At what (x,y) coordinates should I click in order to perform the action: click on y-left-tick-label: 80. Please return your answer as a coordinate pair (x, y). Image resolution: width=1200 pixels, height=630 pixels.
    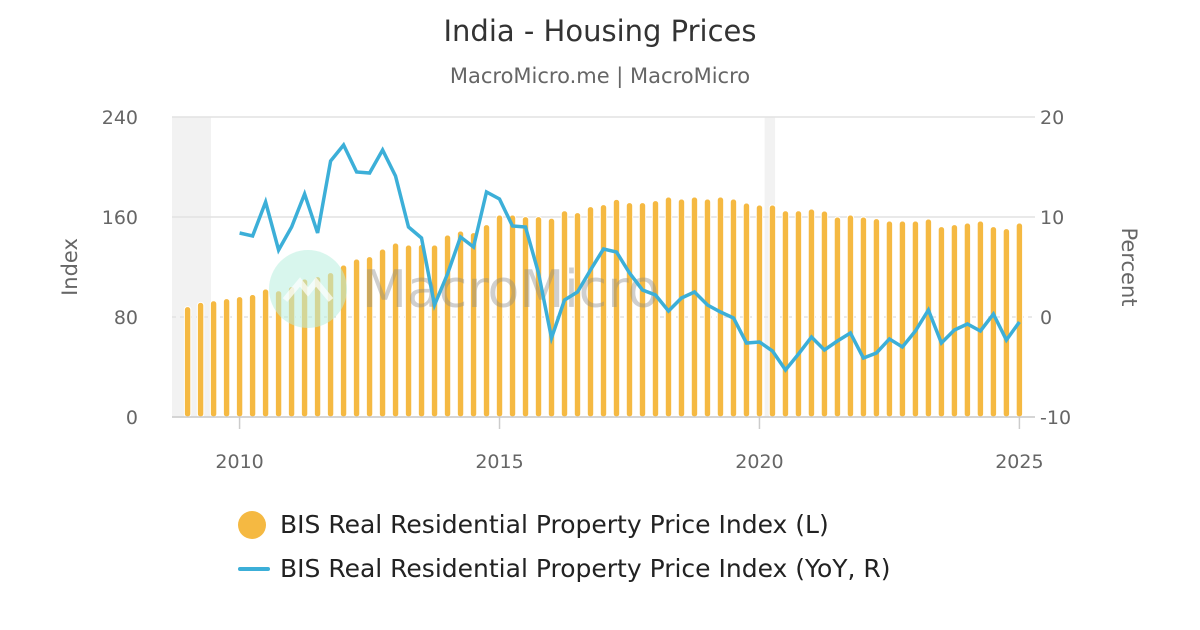
    Looking at the image, I should click on (126, 318).